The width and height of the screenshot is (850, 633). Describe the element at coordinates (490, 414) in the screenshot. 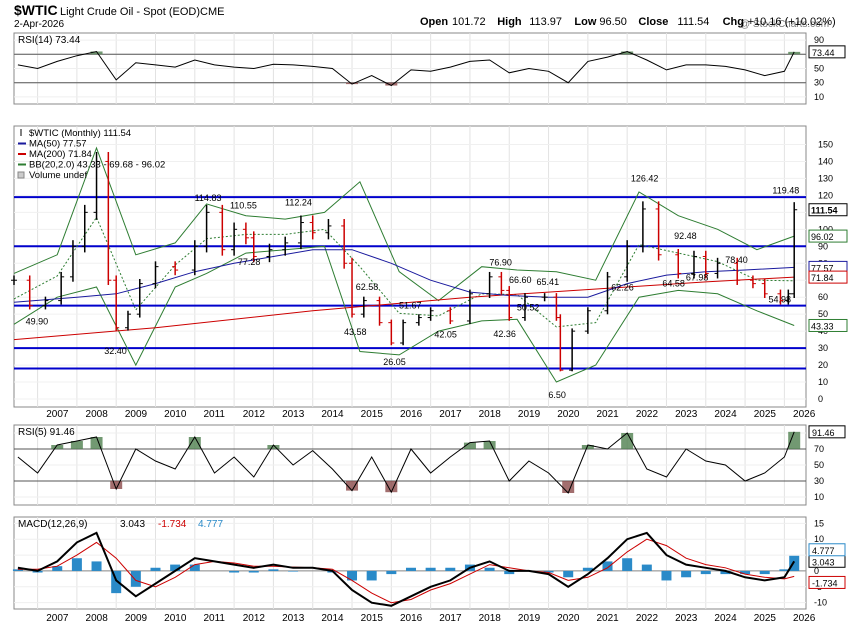

I see `x-tick-label: 2018` at that location.